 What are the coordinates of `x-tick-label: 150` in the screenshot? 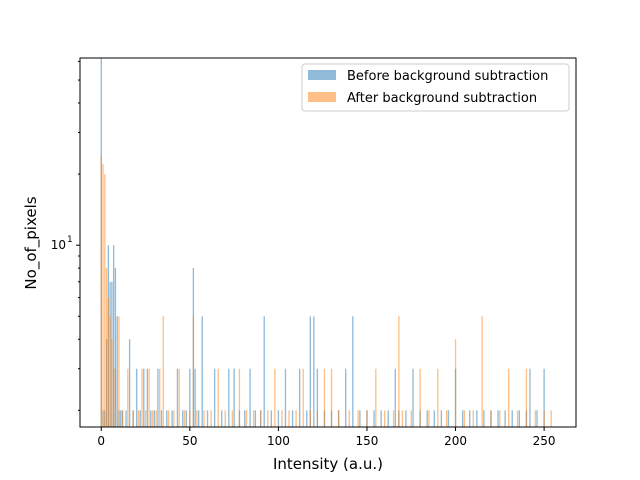 It's located at (367, 441).